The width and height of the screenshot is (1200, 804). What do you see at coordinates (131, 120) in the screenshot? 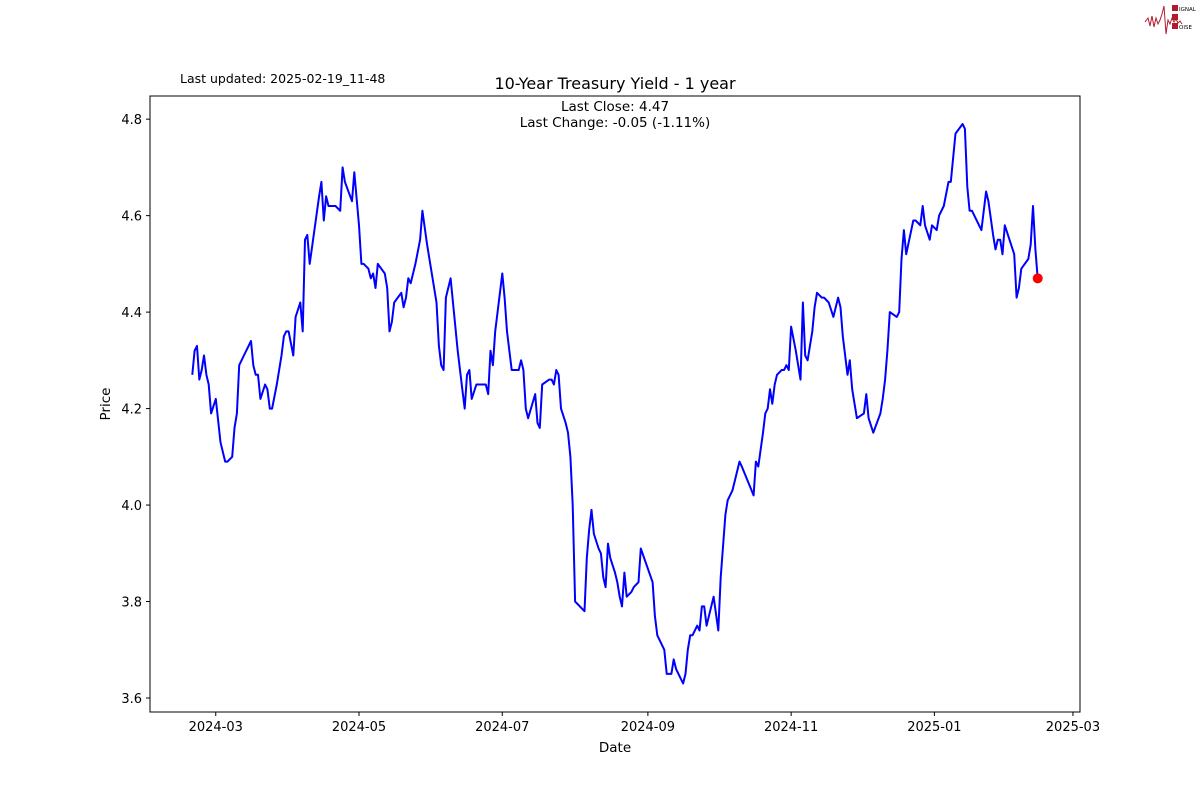
I see `y-tick-label: 4.8` at bounding box center [131, 120].